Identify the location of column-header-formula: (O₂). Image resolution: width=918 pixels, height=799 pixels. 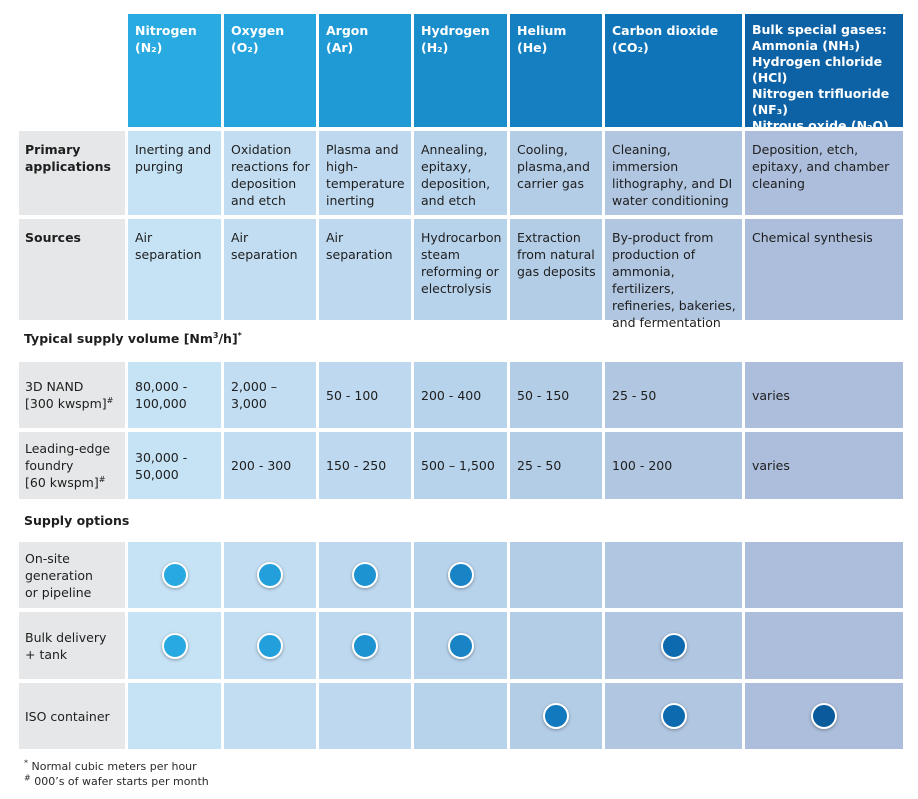
(245, 47).